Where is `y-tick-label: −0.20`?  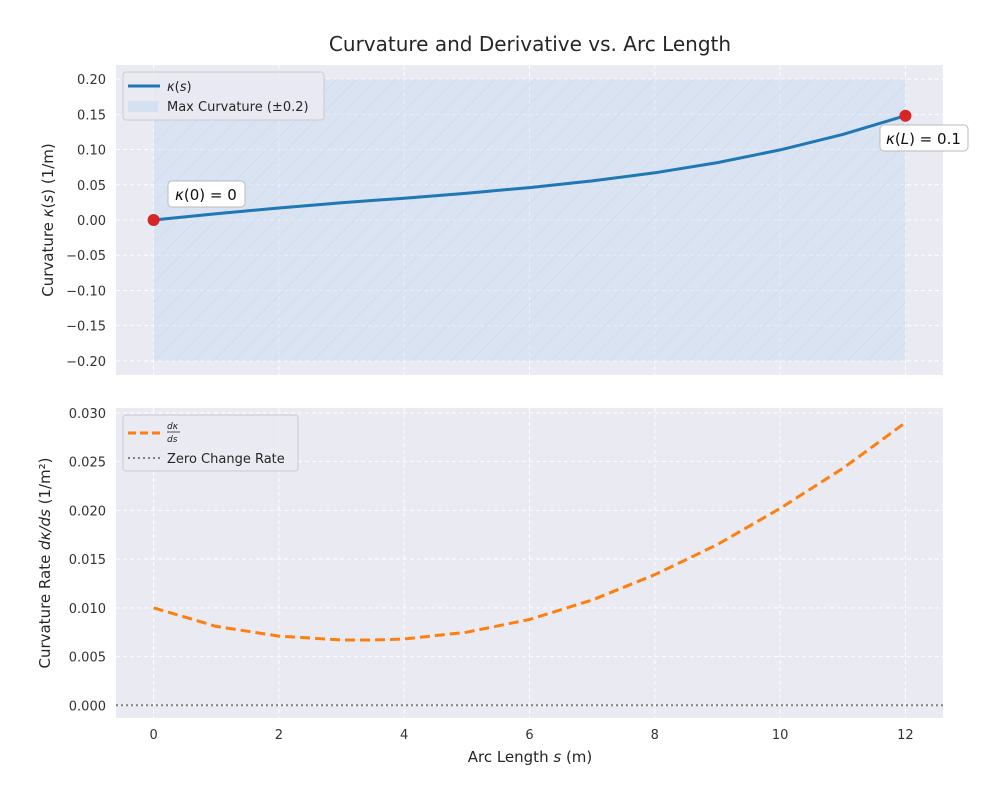
y-tick-label: −0.20 is located at coordinates (86, 362).